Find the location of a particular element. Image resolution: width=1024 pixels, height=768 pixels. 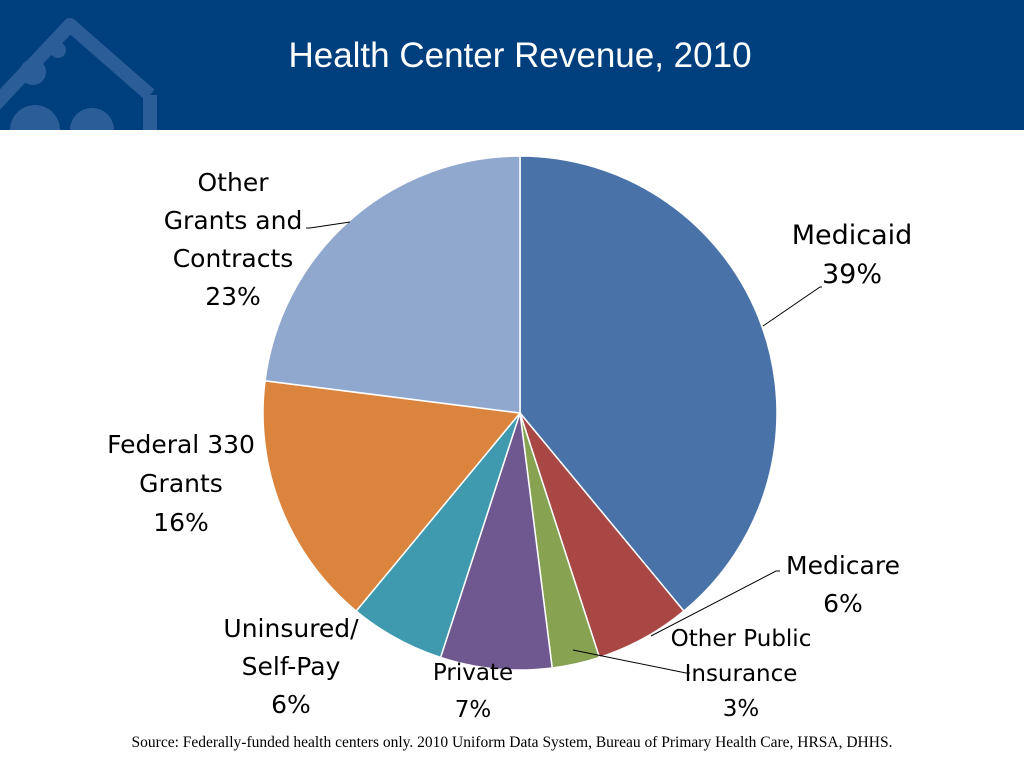

house-logo-icon is located at coordinates (78, 74).